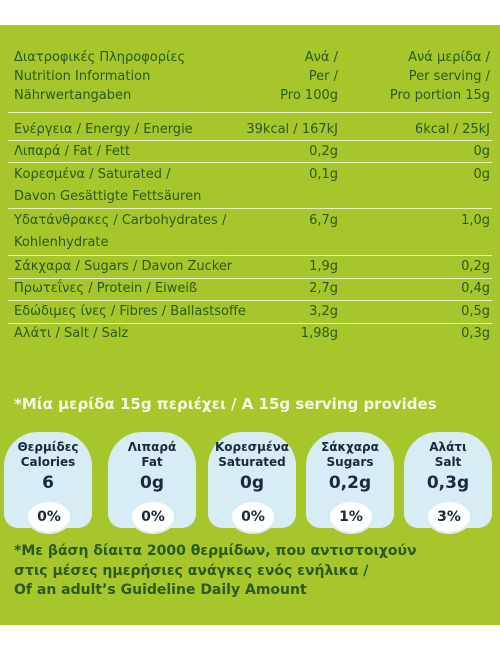 This screenshot has height=650, width=500. What do you see at coordinates (82, 76) in the screenshot?
I see `header-label: Nutrition Information` at bounding box center [82, 76].